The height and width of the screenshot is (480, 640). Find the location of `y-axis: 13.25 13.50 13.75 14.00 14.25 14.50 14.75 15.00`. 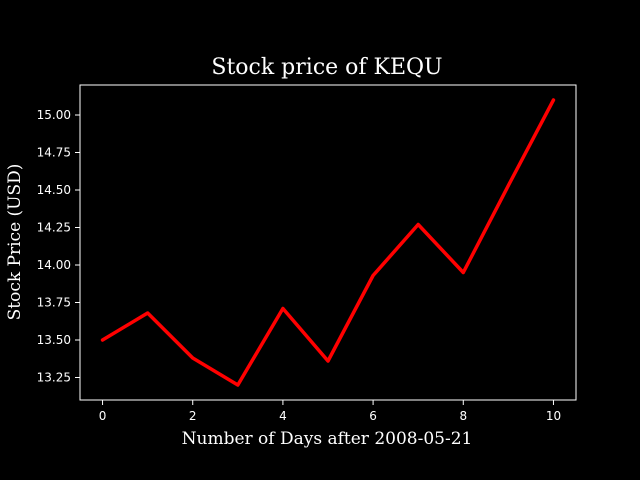

y-axis: 13.25 13.50 13.75 14.00 14.25 14.50 14.75 15.00 is located at coordinates (58, 246).